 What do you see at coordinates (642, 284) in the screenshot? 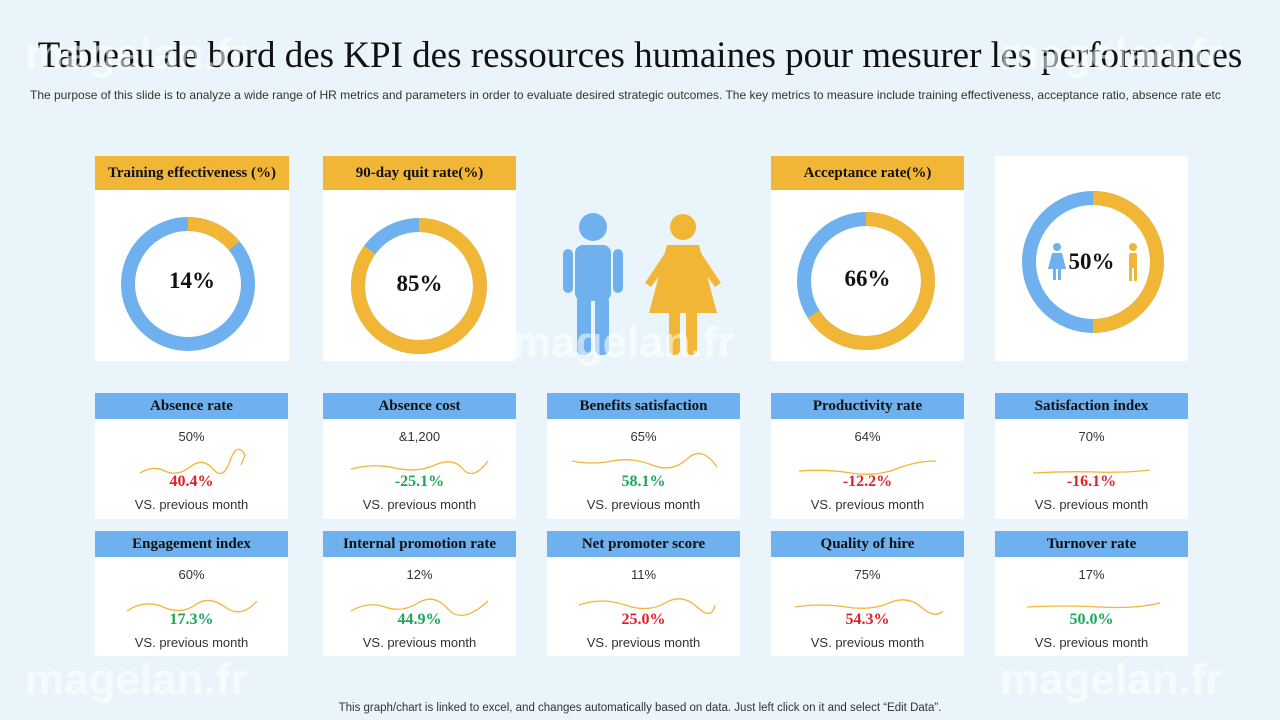
I see `people-illustration` at bounding box center [642, 284].